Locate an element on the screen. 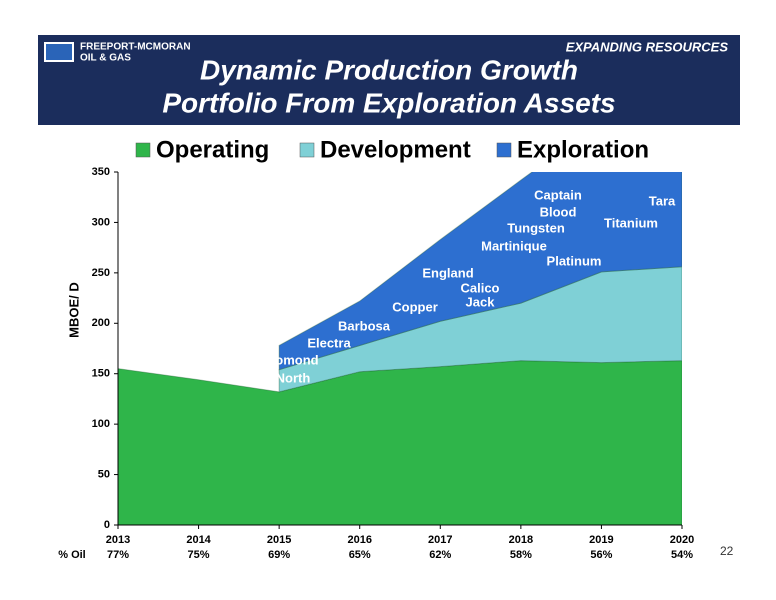 This screenshot has width=776, height=600. annotation: Electra is located at coordinates (329, 342).